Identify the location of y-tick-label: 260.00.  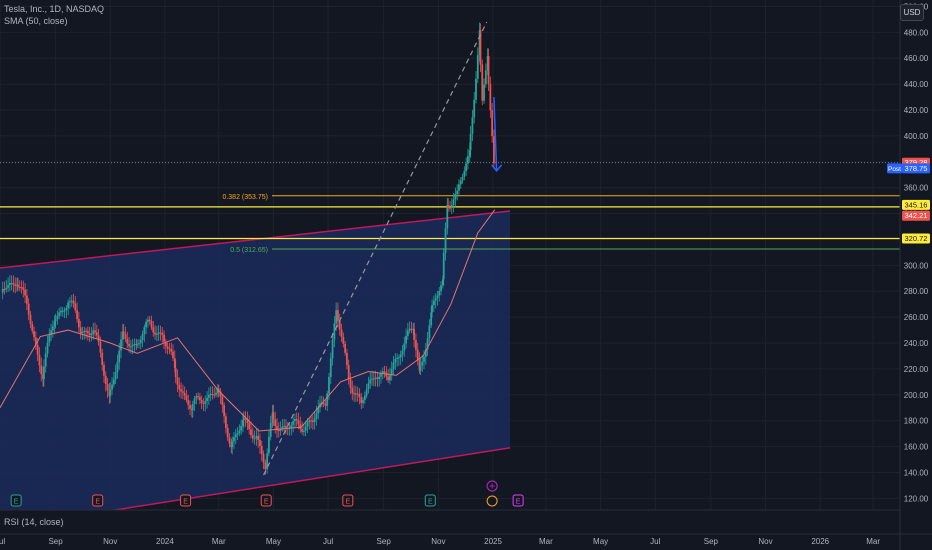
(916, 317).